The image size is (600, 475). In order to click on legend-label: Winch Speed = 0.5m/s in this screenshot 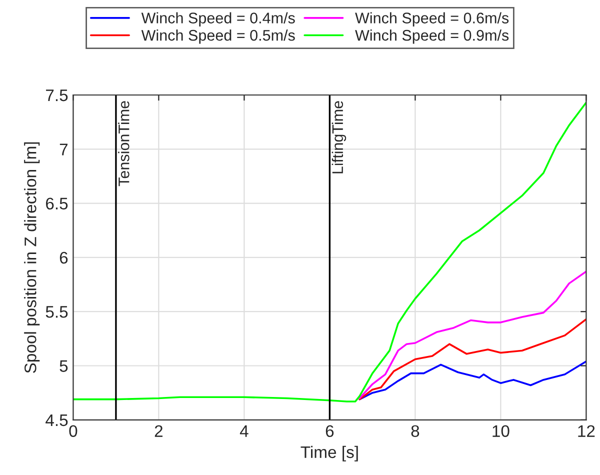, I will do `click(218, 37)`.